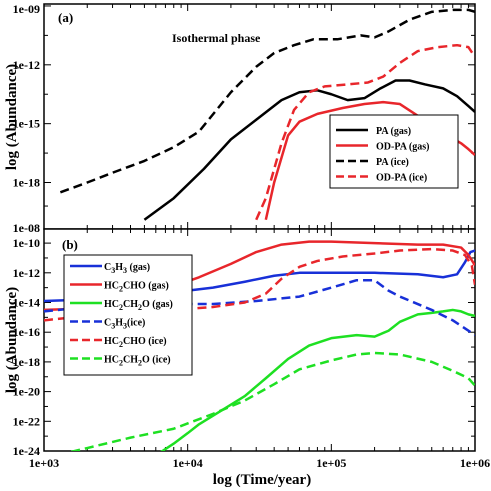 This screenshot has height=491, width=491. What do you see at coordinates (12, 117) in the screenshot?
I see `y-axis-title-a: log (Abundance)` at bounding box center [12, 117].